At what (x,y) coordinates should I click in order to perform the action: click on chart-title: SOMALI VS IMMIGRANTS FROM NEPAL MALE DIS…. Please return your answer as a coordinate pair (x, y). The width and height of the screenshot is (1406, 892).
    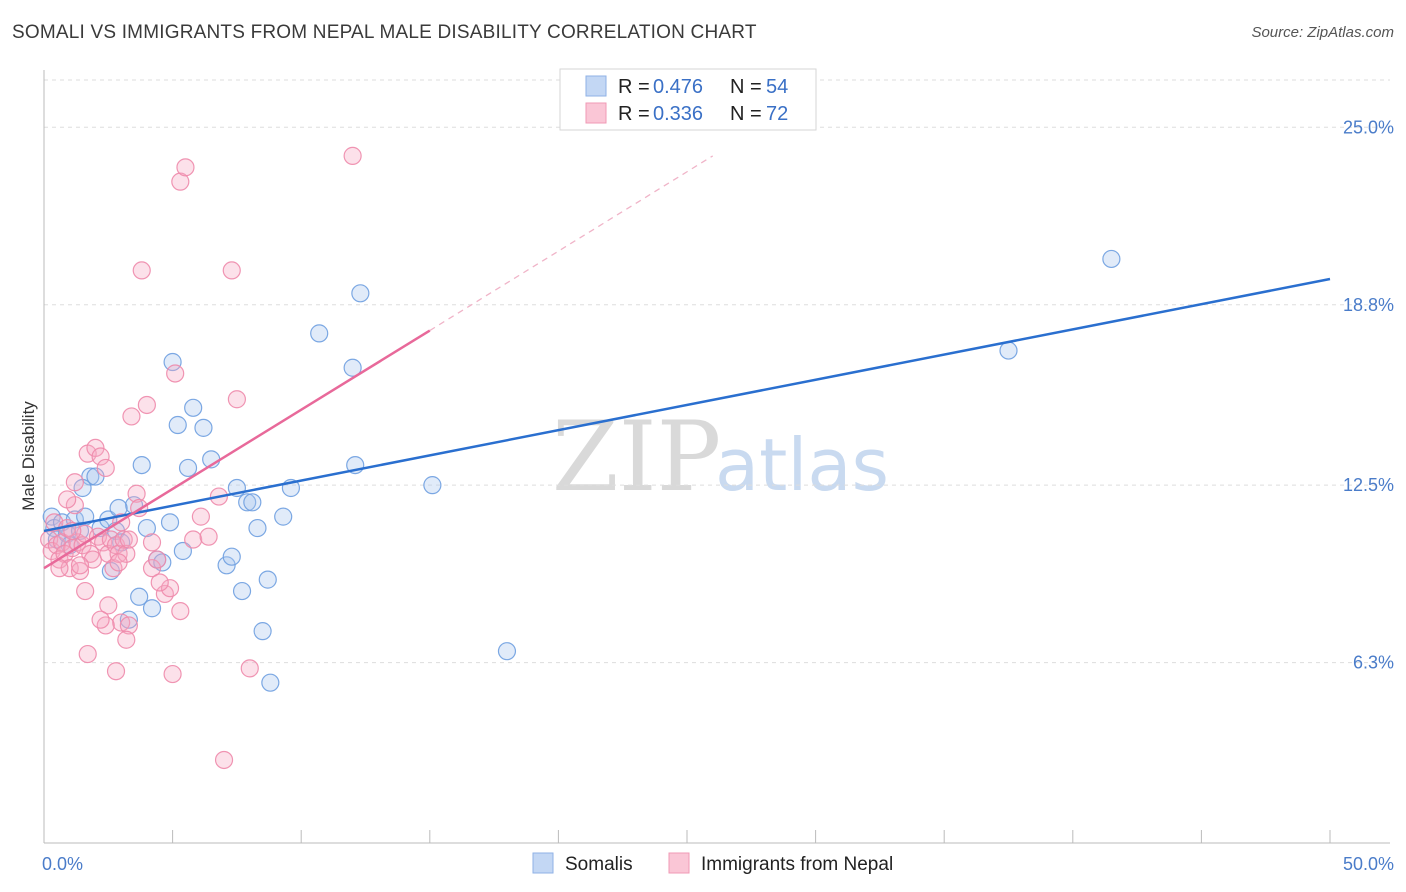
    Looking at the image, I should click on (384, 32).